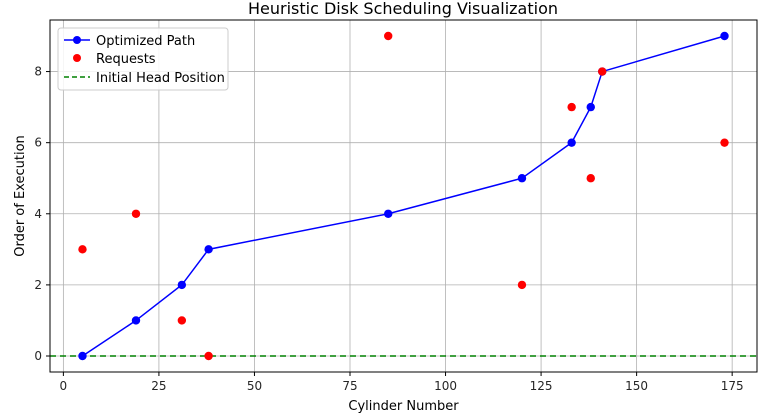 The width and height of the screenshot is (778, 420). I want to click on x-tick-label: 25, so click(158, 386).